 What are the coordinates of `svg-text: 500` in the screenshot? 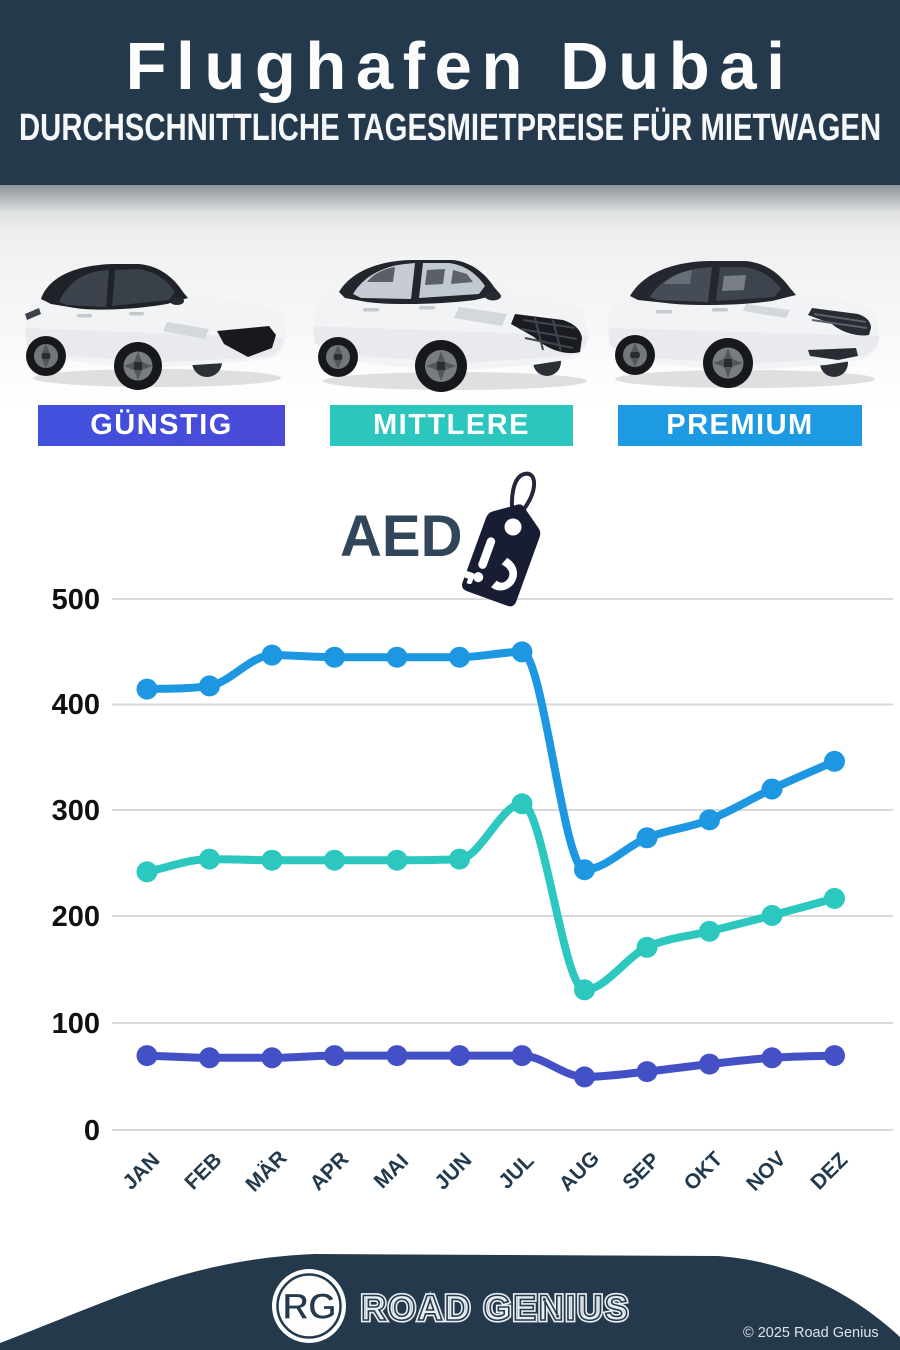 It's located at (76, 600).